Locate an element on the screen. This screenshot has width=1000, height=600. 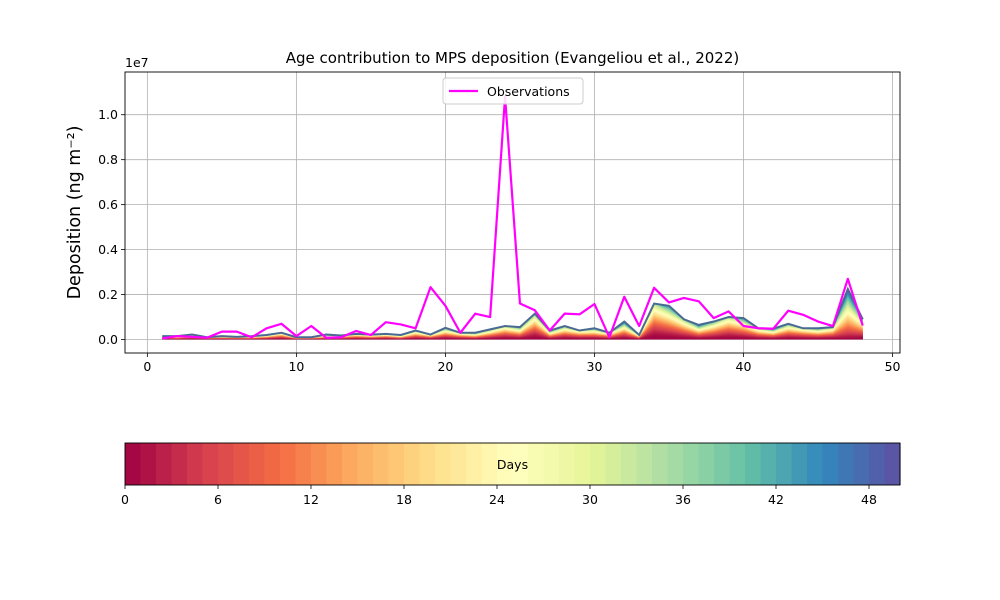
x-tick-label: 0 is located at coordinates (147, 366).